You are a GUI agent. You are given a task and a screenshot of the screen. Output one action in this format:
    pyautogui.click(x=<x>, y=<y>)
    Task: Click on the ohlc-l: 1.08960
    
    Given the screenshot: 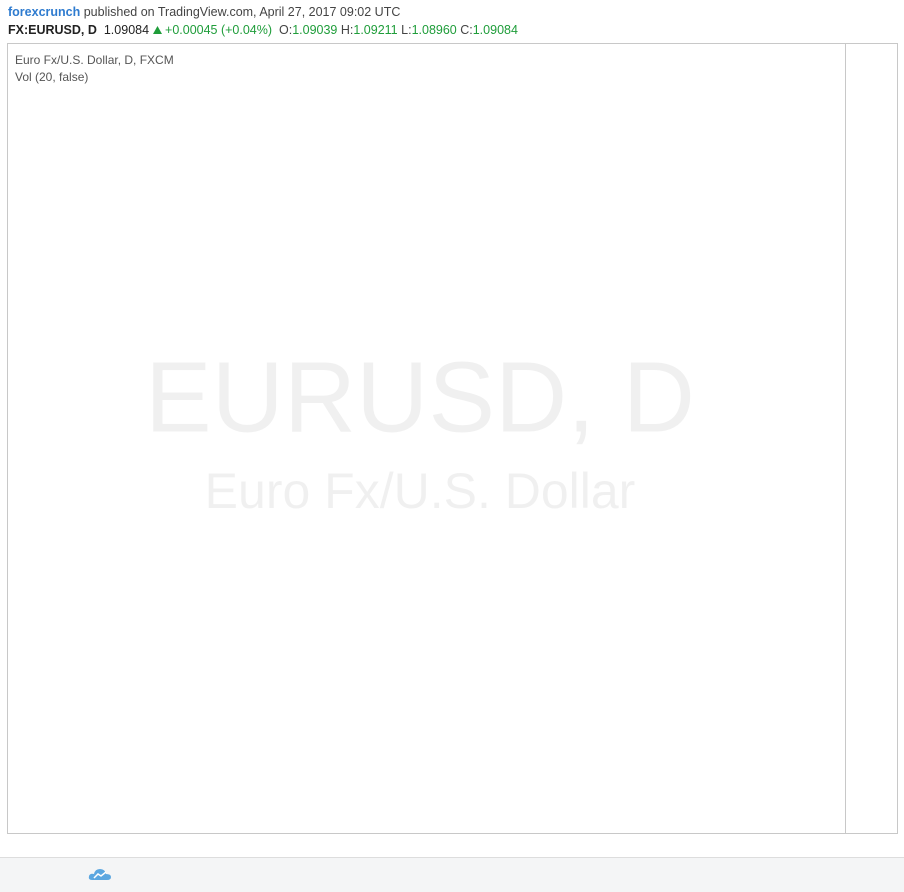 What is the action you would take?
    pyautogui.click(x=434, y=30)
    